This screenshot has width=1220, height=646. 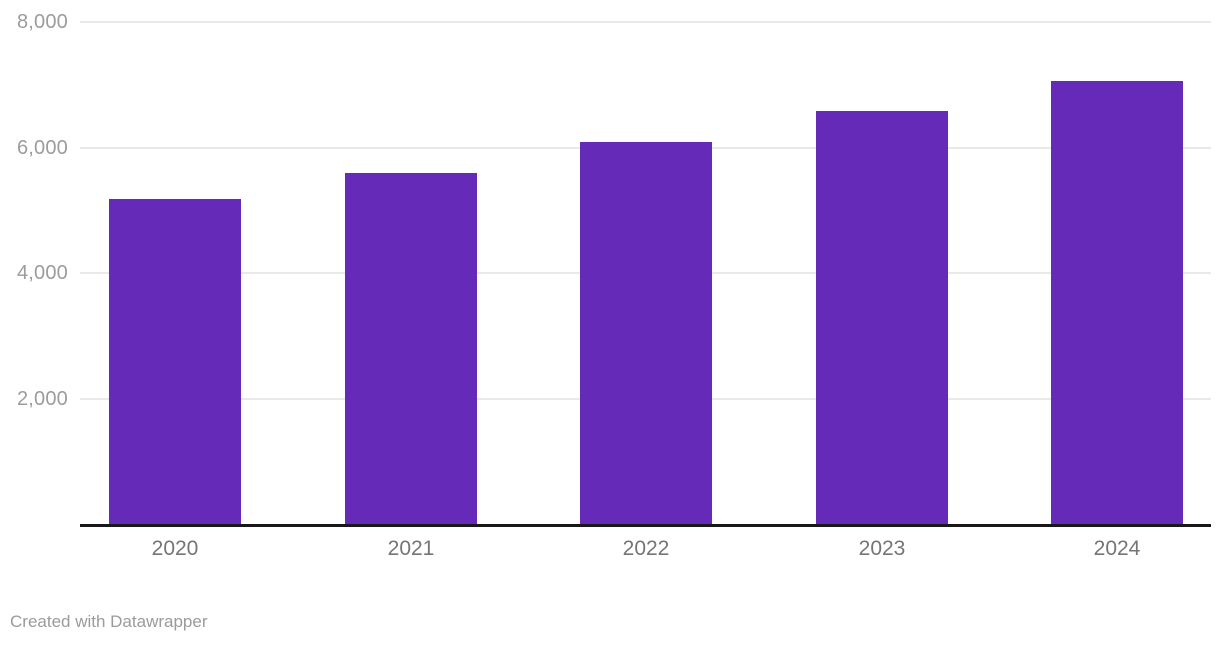 What do you see at coordinates (109, 621) in the screenshot?
I see `datawrapper-credit-link: Created with Datawrapper` at bounding box center [109, 621].